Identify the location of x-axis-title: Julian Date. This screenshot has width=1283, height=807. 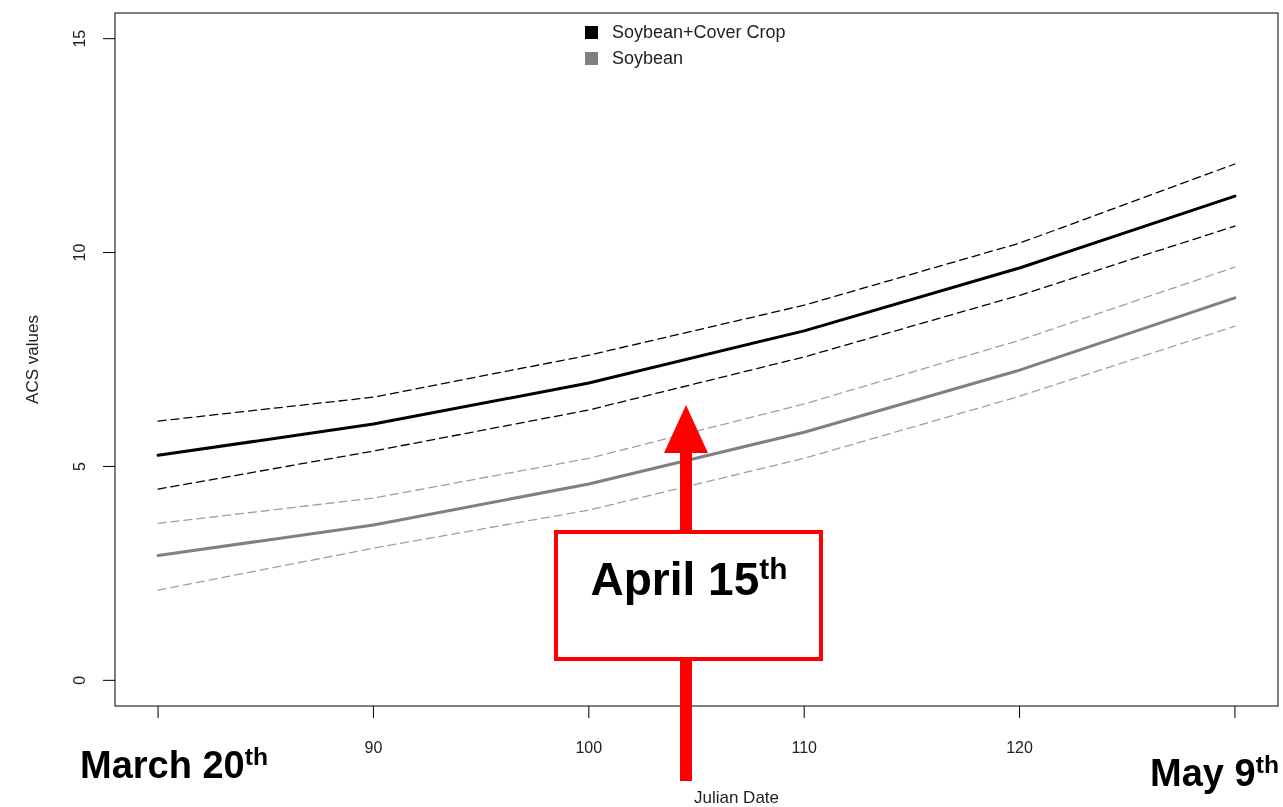
(736, 797).